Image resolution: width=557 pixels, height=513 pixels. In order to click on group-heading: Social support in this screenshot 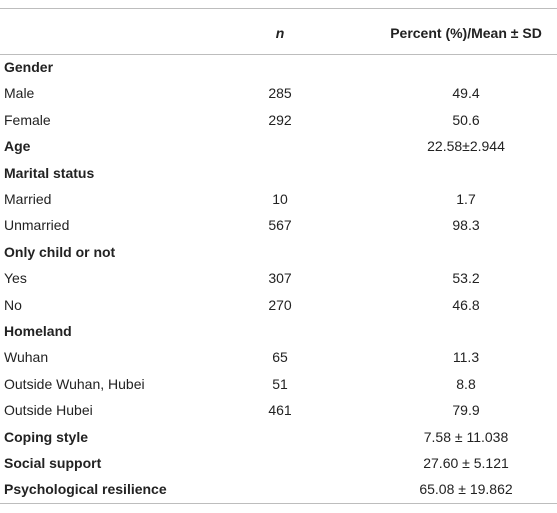, I will do `click(53, 463)`.